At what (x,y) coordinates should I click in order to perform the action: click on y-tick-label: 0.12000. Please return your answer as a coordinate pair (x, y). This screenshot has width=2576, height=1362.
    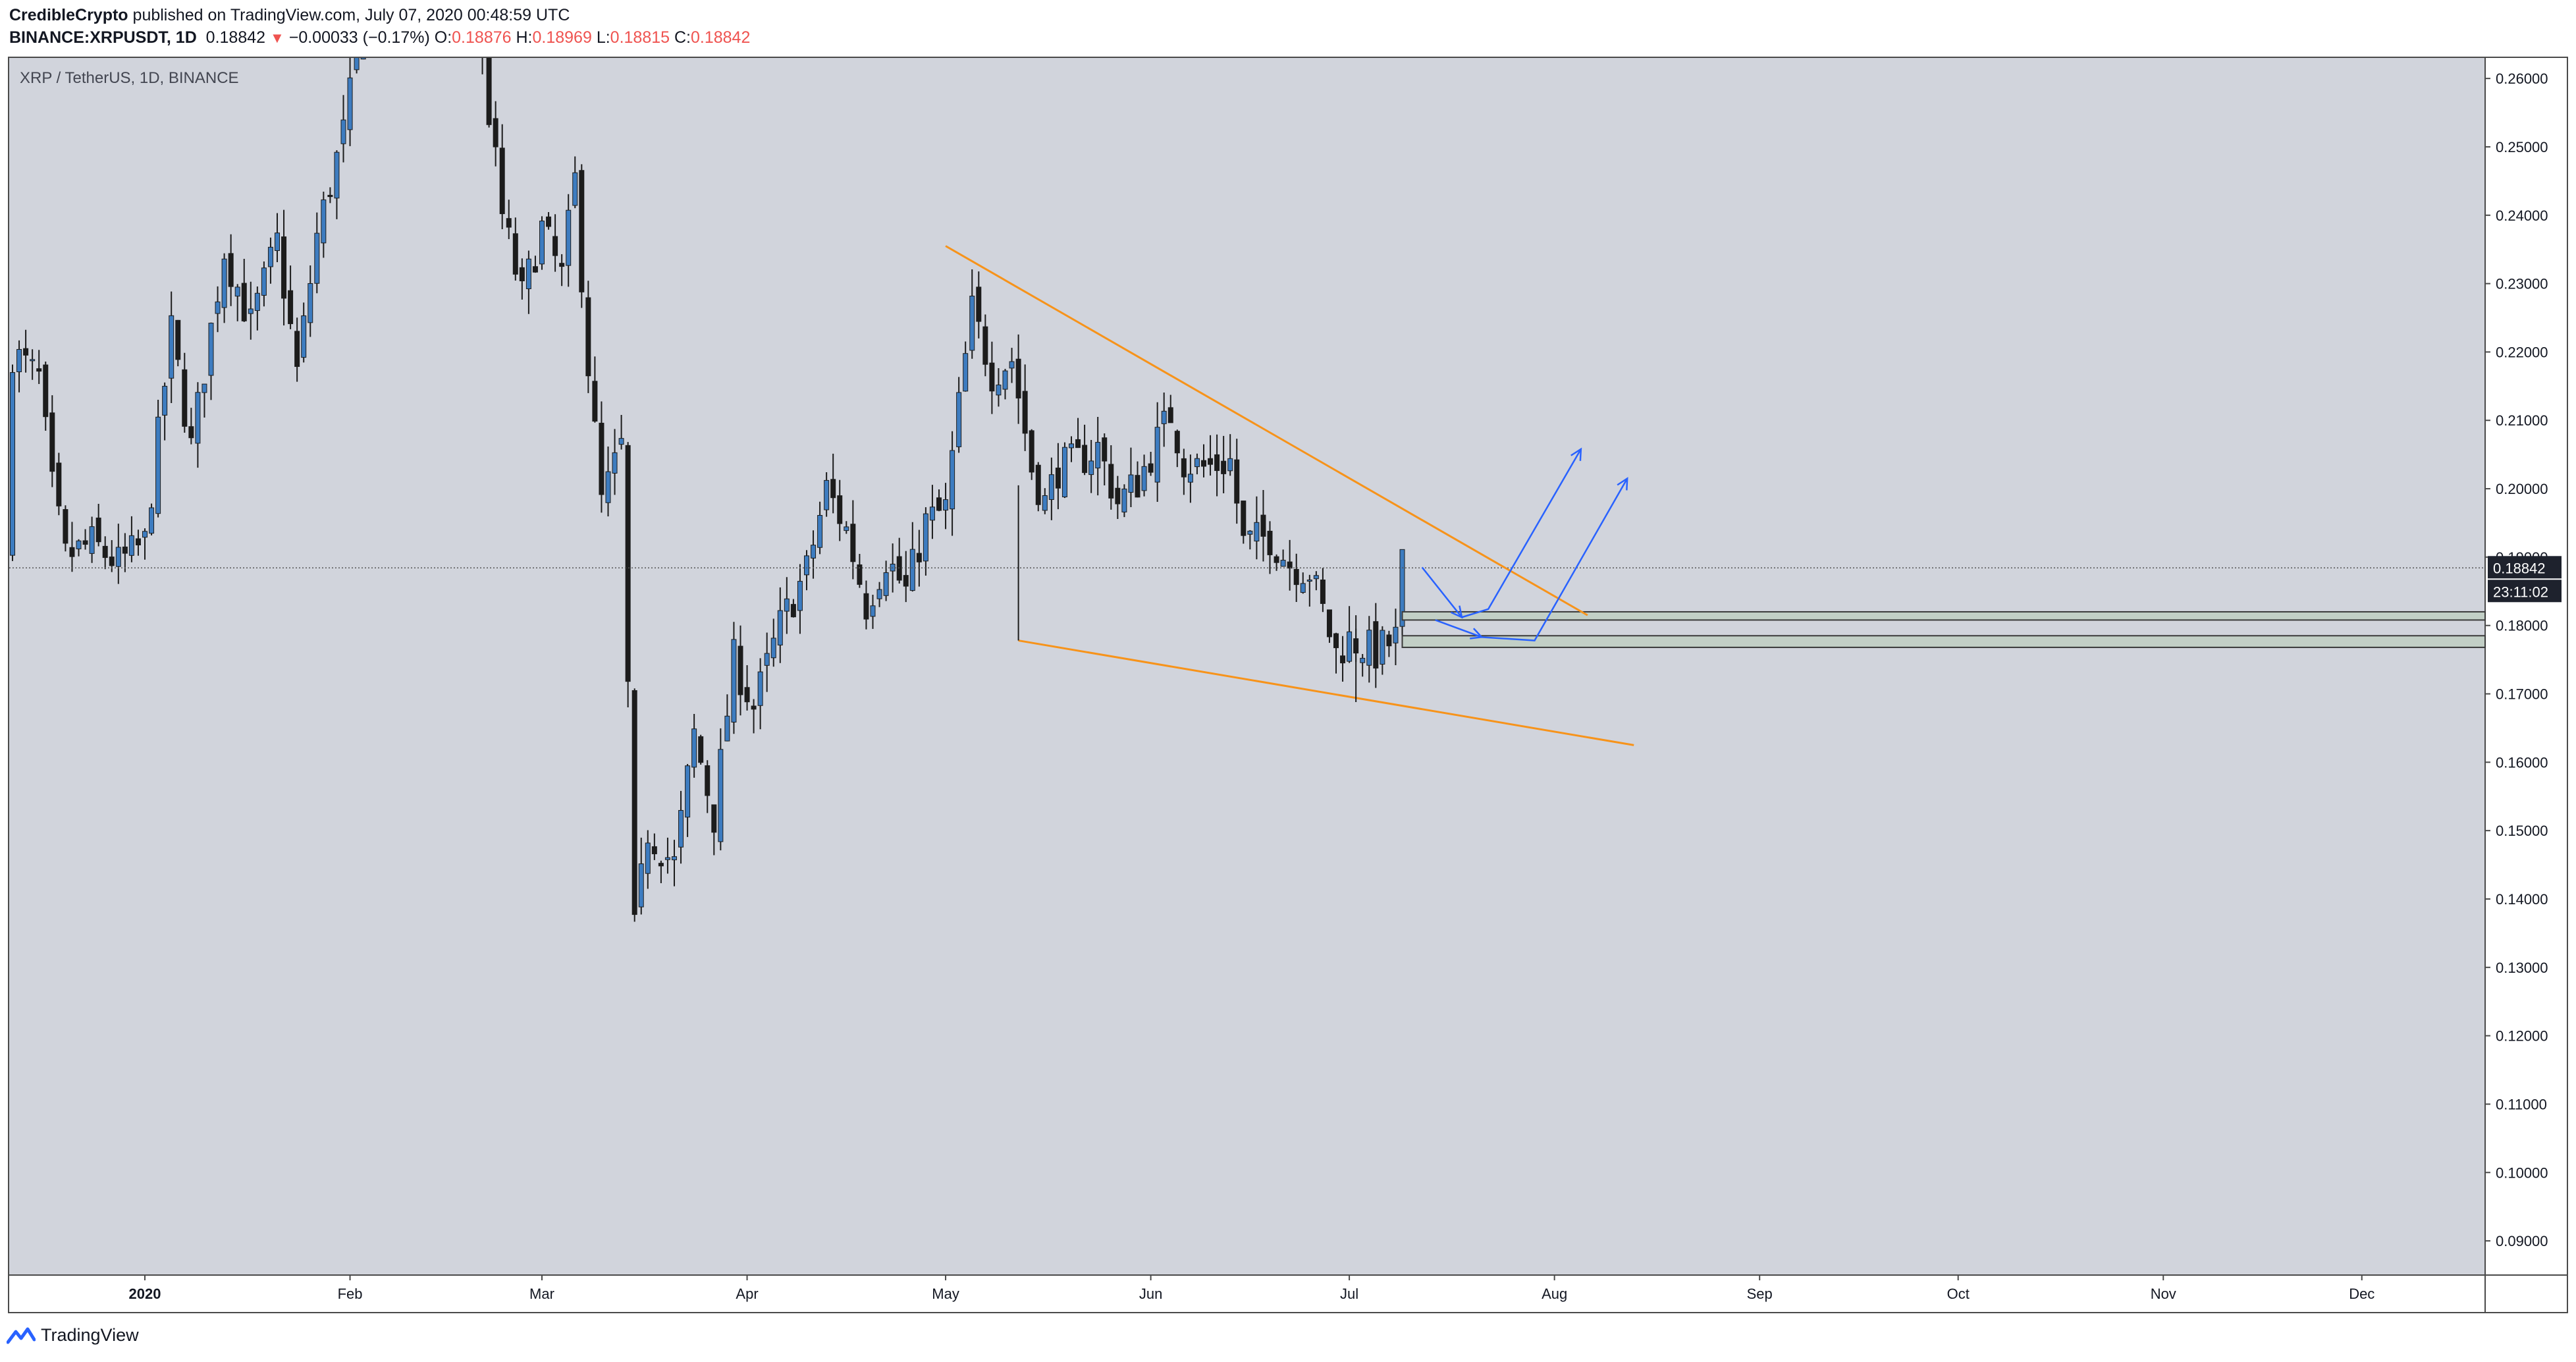
    Looking at the image, I should click on (2522, 1036).